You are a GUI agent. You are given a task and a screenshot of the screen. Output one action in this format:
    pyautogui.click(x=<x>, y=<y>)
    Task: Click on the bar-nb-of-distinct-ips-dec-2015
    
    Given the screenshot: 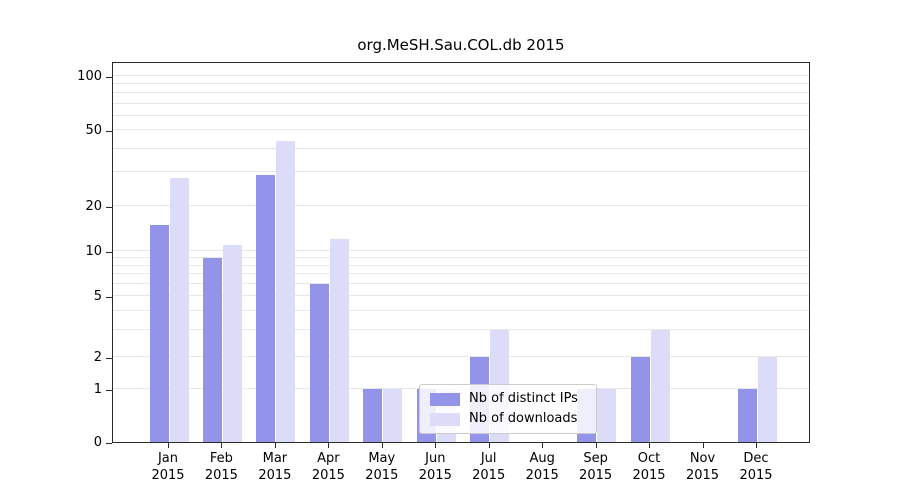 What is the action you would take?
    pyautogui.click(x=747, y=415)
    